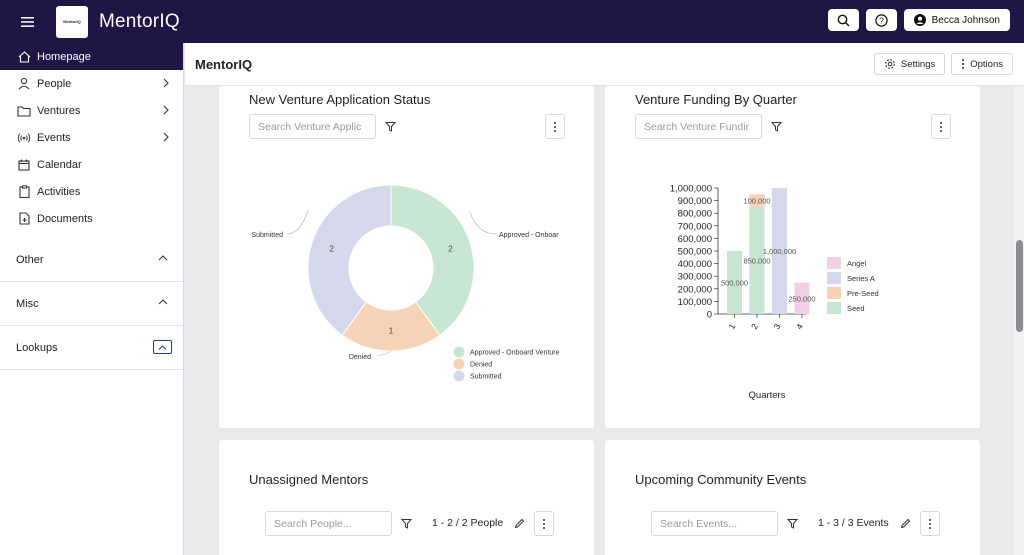  Describe the element at coordinates (691, 189) in the screenshot. I see `y-tick-label: 1,000,000` at that location.